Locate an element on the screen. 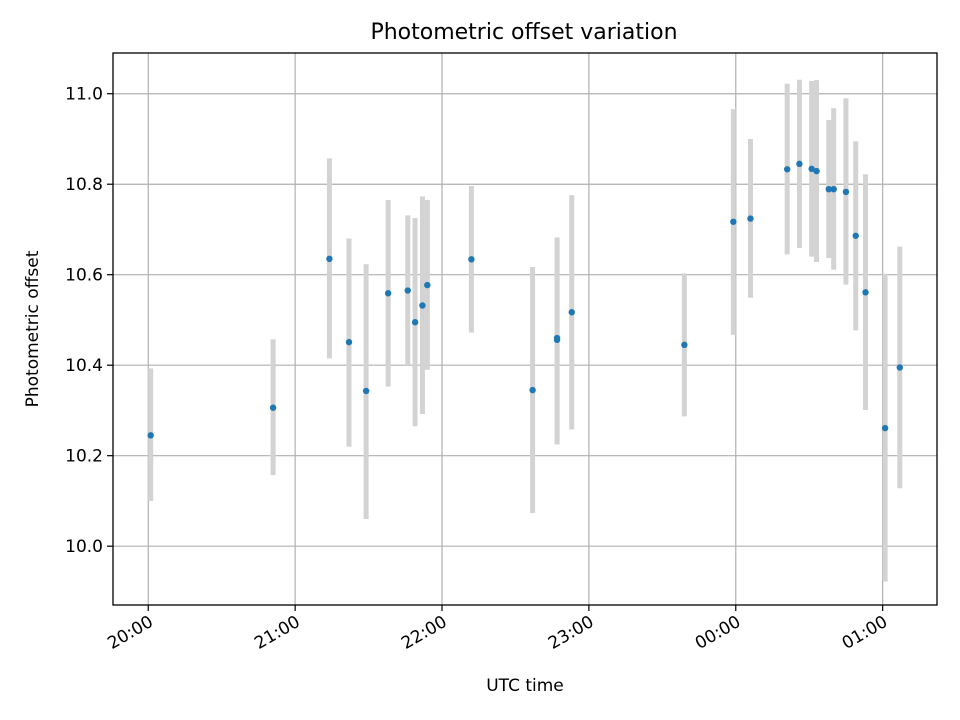 This screenshot has height=720, width=960. y-tick-label: 10.4 is located at coordinates (84, 366).